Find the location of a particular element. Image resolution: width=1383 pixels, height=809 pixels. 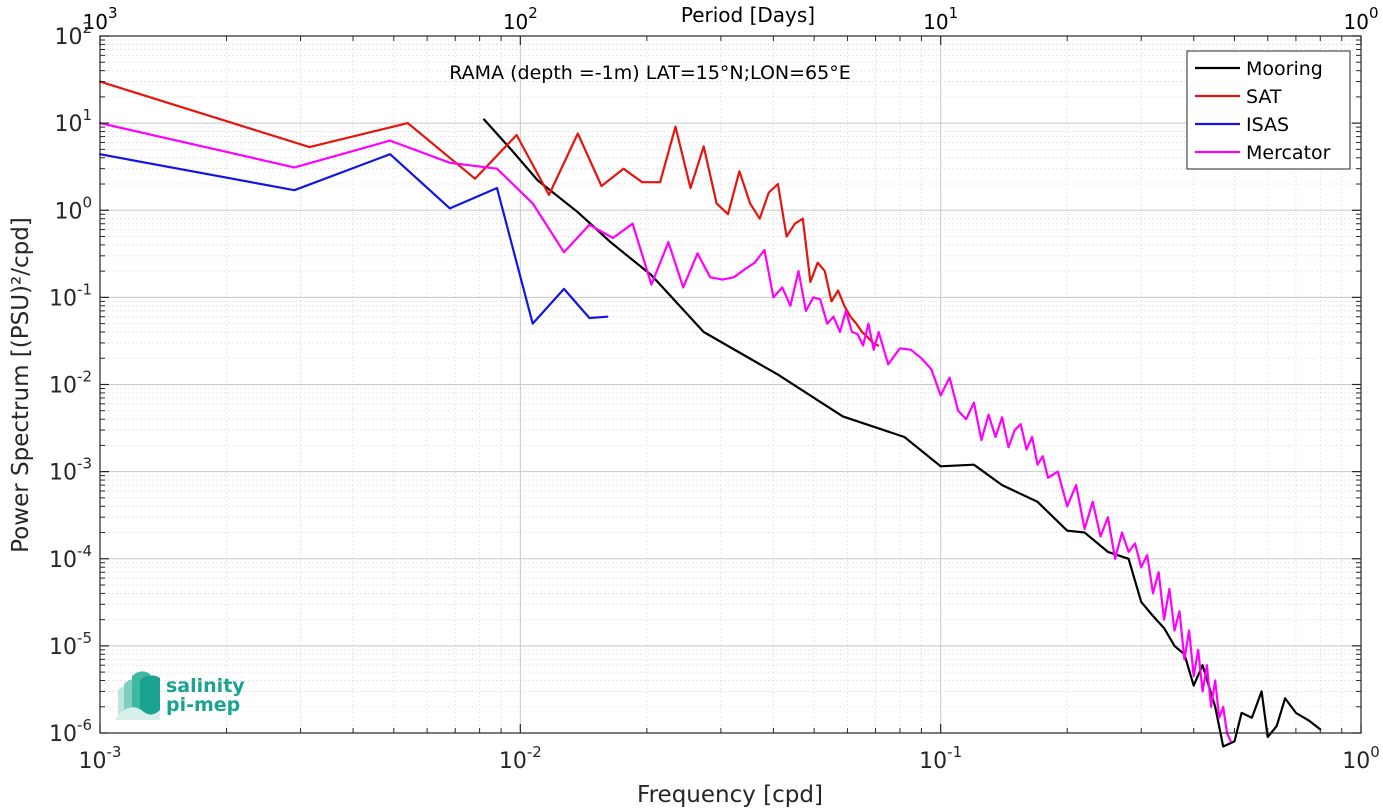

legend-box is located at coordinates (1268, 110).